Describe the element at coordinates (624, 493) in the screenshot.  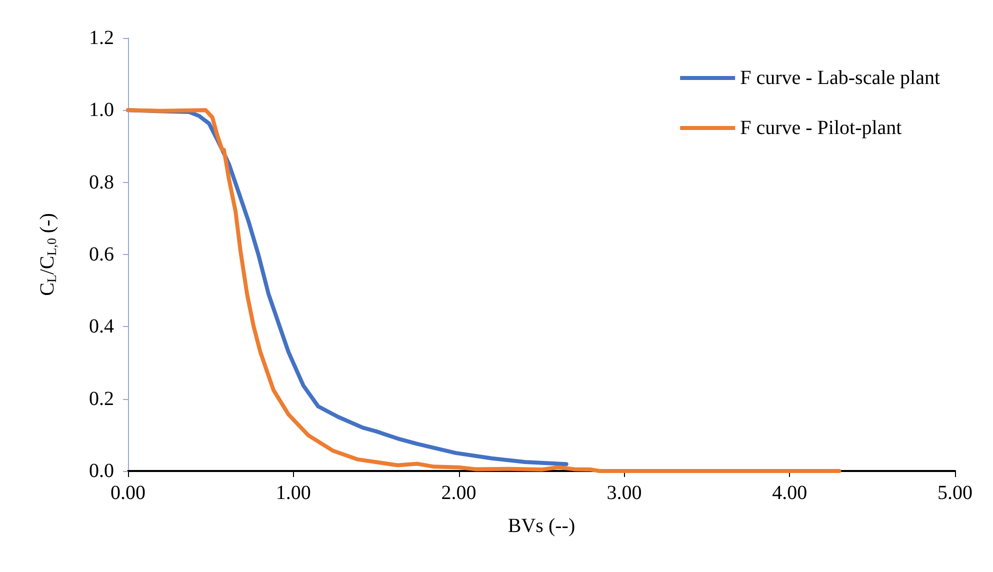
I see `x-tick-label: 3.00` at that location.